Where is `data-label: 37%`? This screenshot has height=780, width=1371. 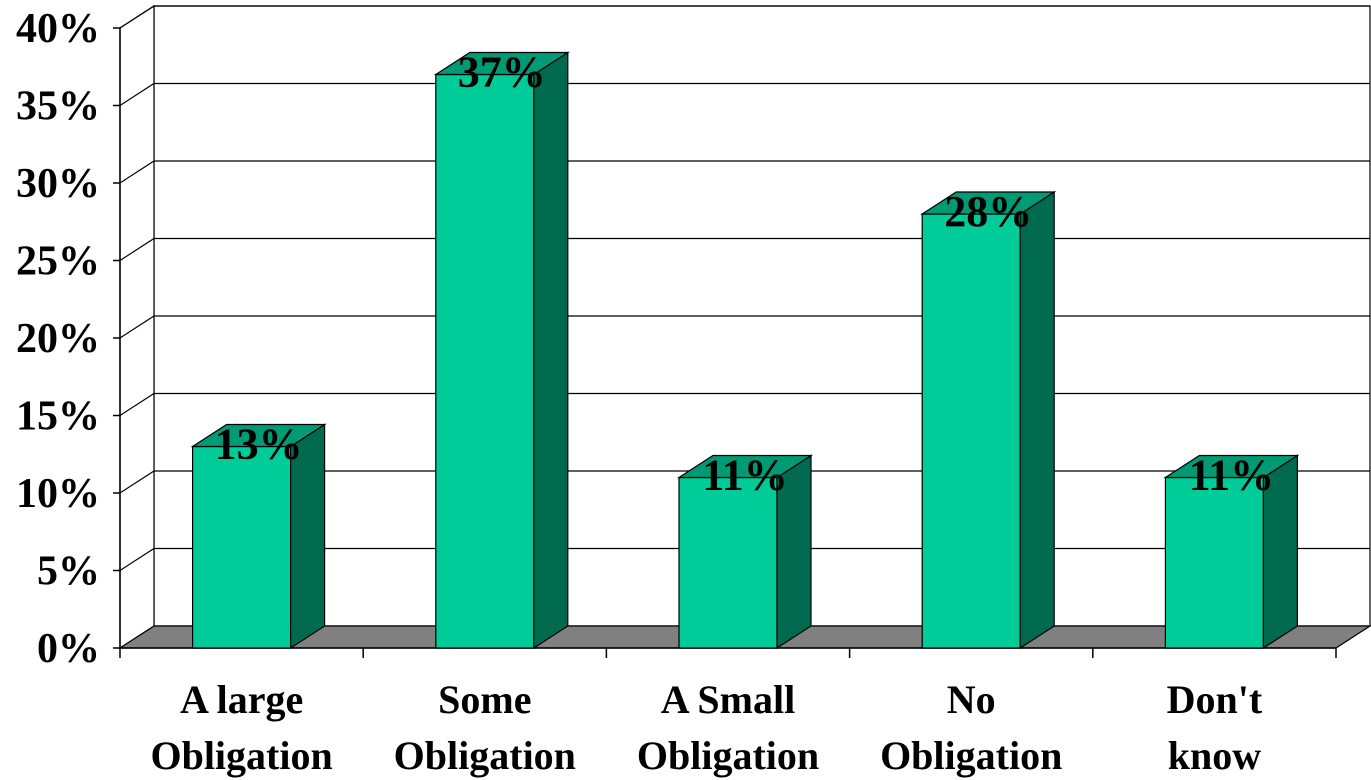
data-label: 37% is located at coordinates (502, 72).